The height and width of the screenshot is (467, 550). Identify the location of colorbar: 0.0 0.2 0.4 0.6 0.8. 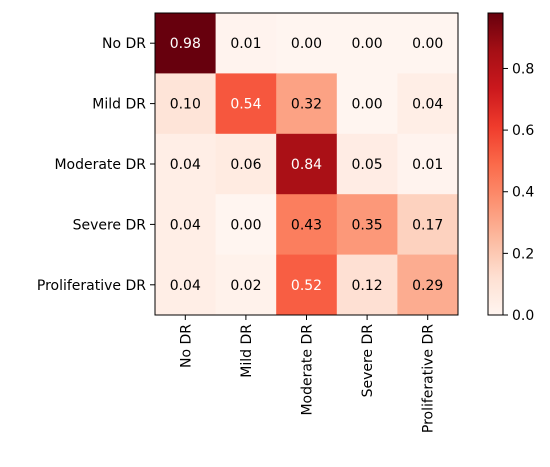
(510, 168).